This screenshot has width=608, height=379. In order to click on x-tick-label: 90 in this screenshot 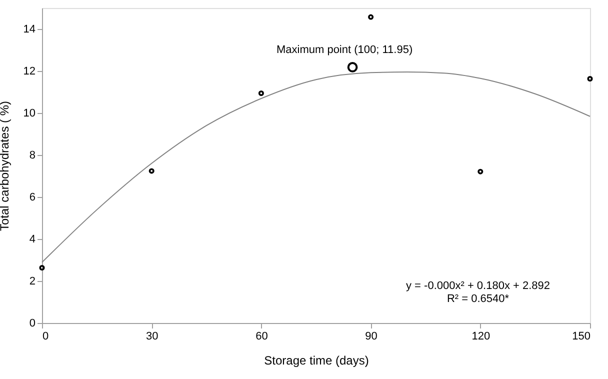, I will do `click(371, 336)`.